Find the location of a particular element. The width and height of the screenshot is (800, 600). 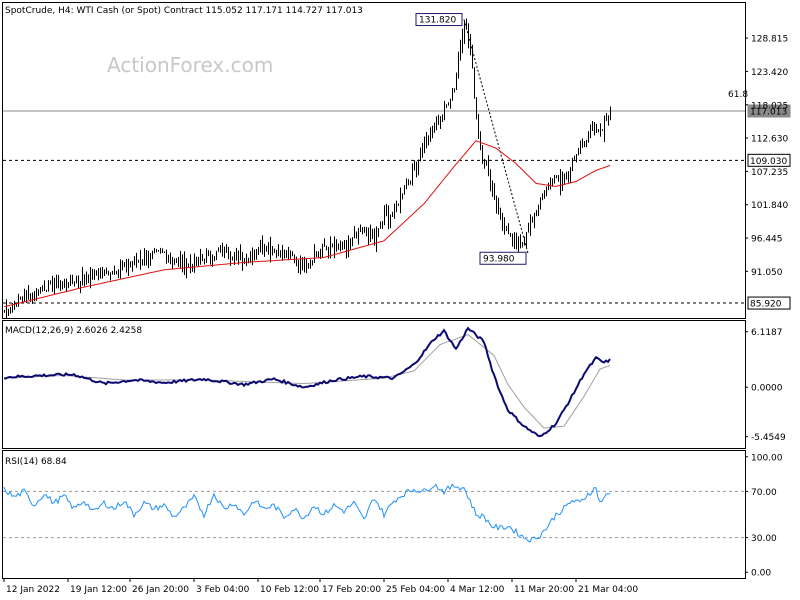

swing-label-1: 93.980 is located at coordinates (499, 259).